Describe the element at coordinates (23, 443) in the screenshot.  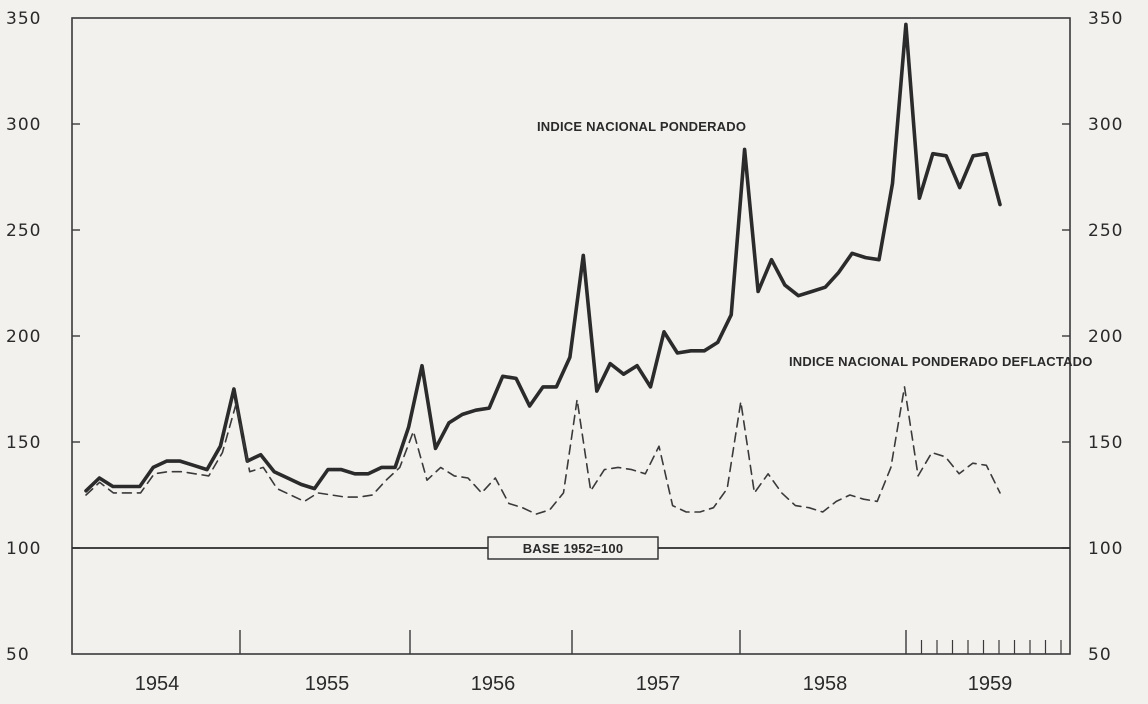
I see `y-tick-label-left: 150` at that location.